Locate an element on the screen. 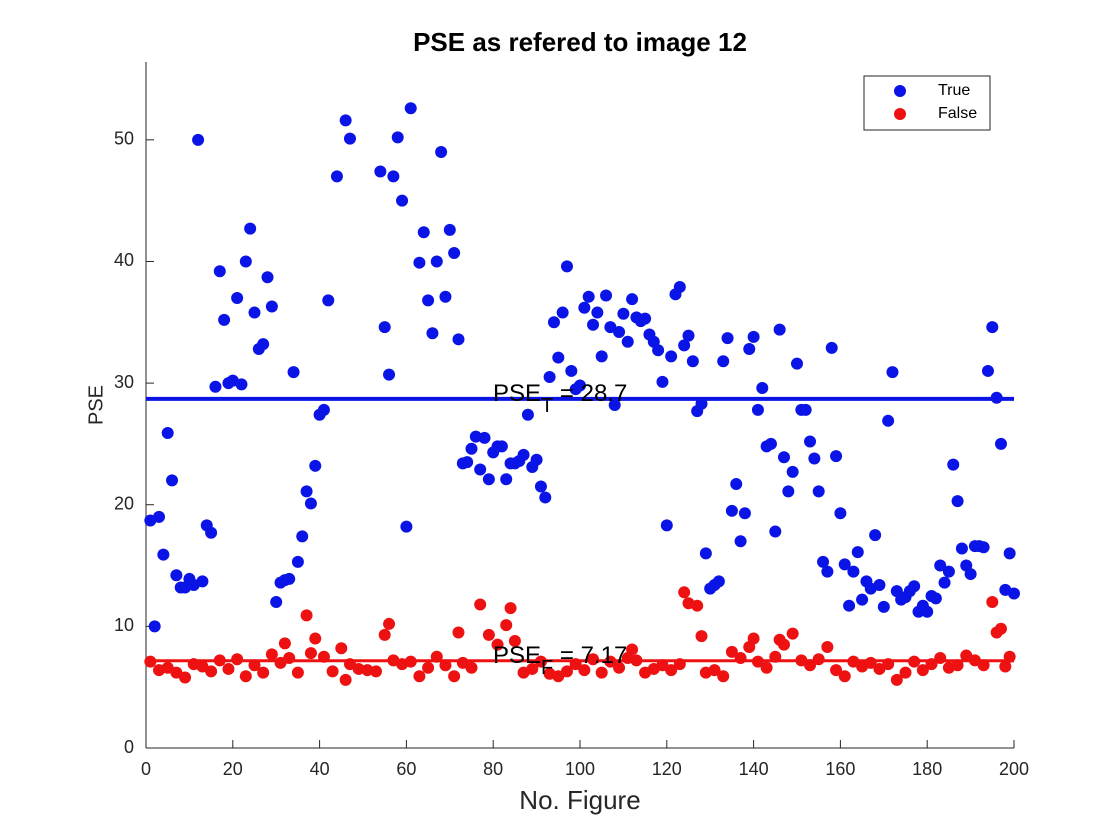  legend-label: False is located at coordinates (957, 113).